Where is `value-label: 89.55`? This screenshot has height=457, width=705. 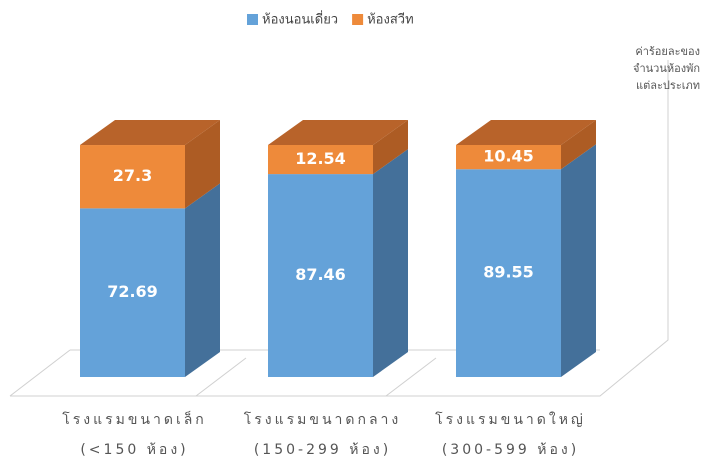 value-label: 89.55 is located at coordinates (508, 272).